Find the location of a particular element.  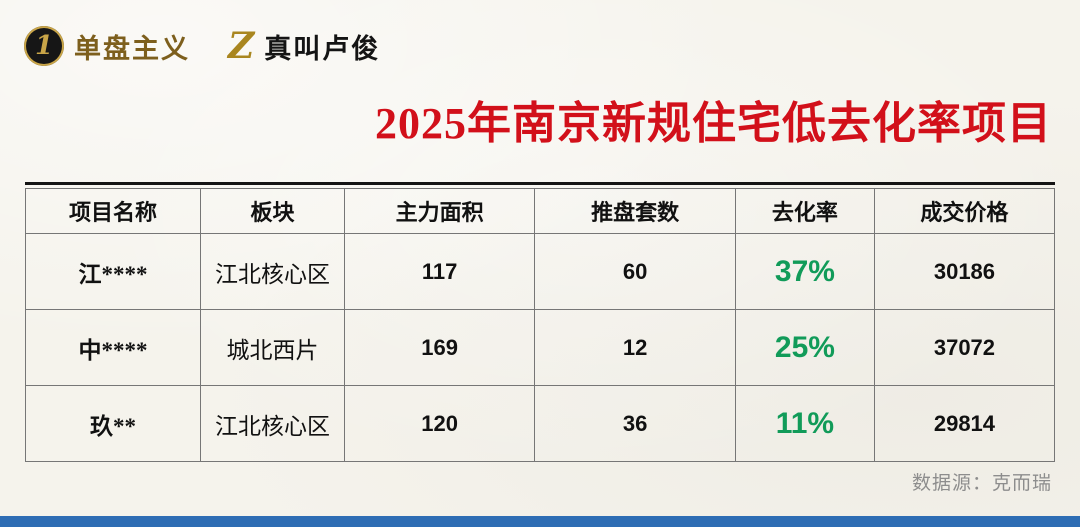

zhenjiaolujun-logo-icon: Z is located at coordinates (241, 46).